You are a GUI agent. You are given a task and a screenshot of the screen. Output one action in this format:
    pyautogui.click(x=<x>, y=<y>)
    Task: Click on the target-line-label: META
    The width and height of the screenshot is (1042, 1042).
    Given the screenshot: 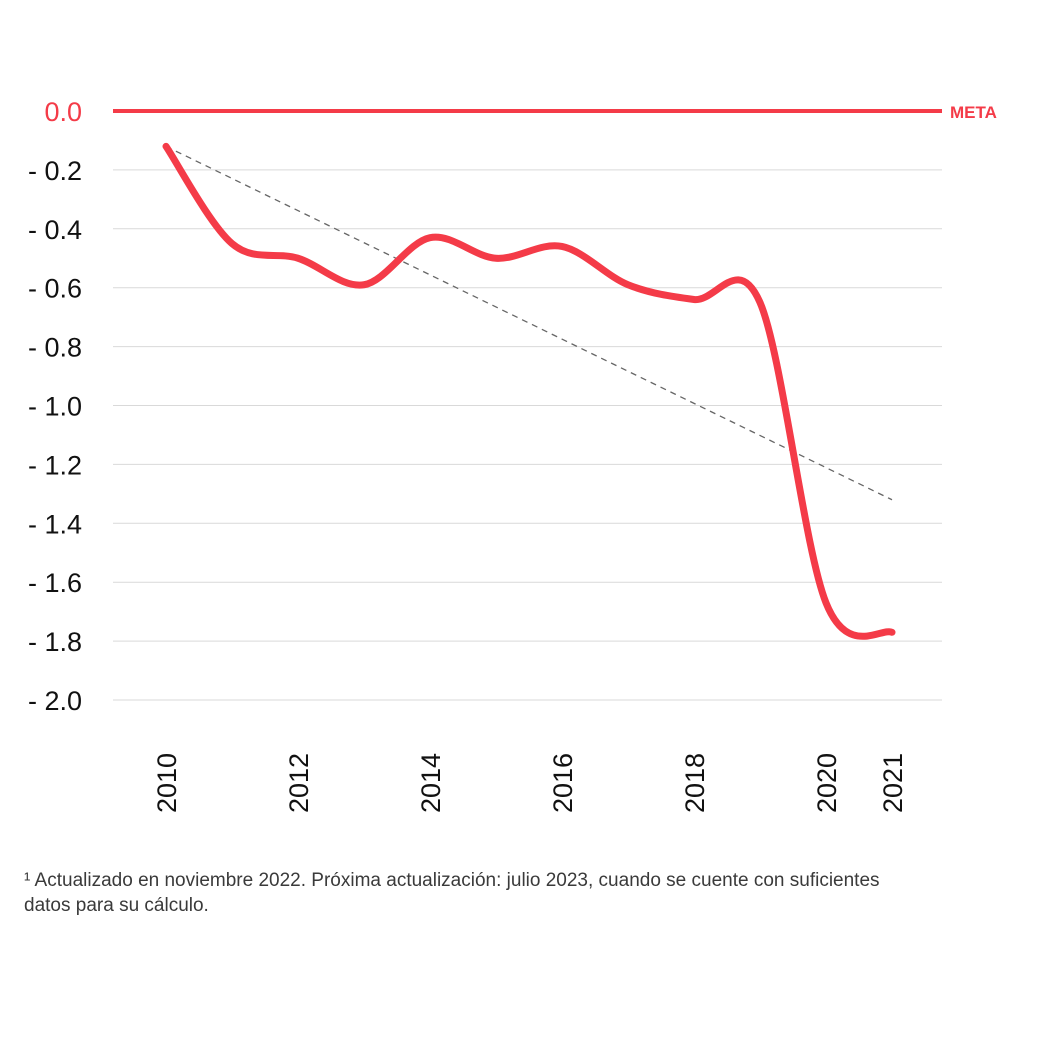 What is the action you would take?
    pyautogui.click(x=973, y=112)
    